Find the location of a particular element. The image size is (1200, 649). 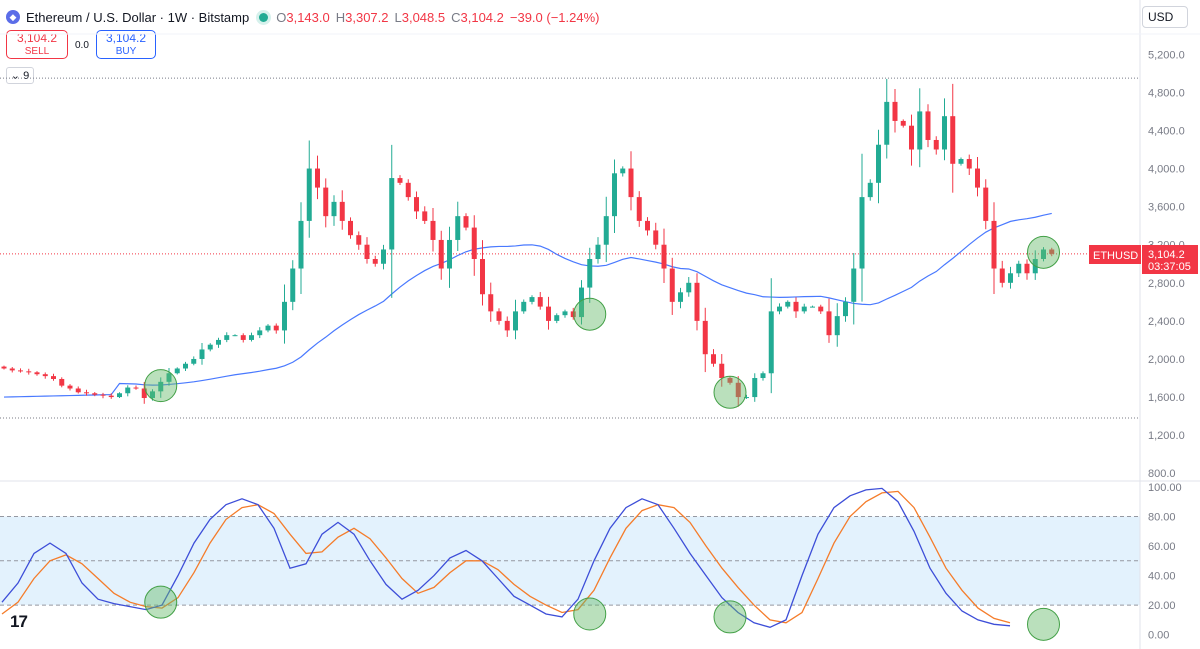

price-tag-countdown: 03:37:05 is located at coordinates (1169, 267).